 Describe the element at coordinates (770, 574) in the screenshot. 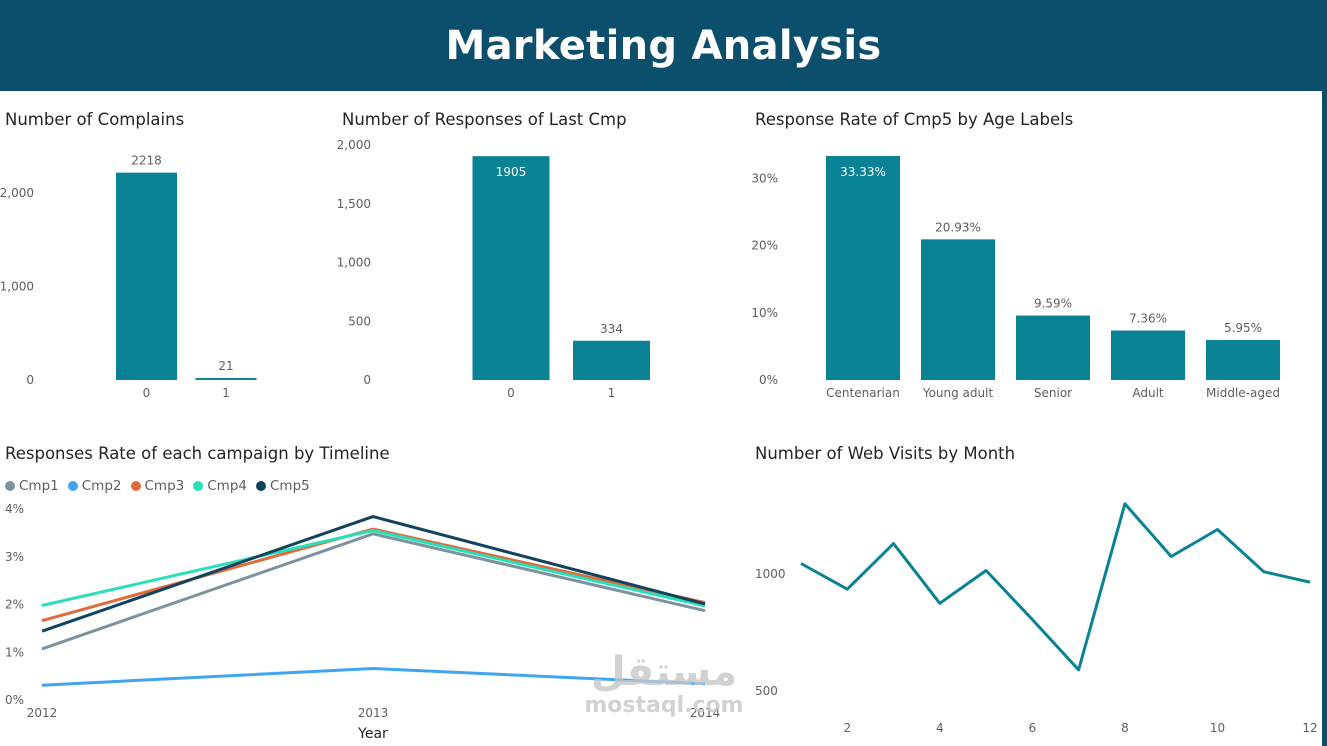

I see `y-tick-label: 1000` at that location.